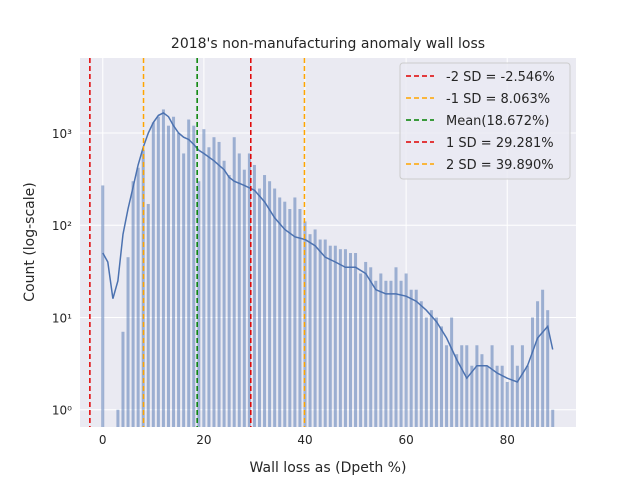 Image resolution: width=640 pixels, height=484 pixels. I want to click on legend-label: -1 SD = 8.063%, so click(498, 99).